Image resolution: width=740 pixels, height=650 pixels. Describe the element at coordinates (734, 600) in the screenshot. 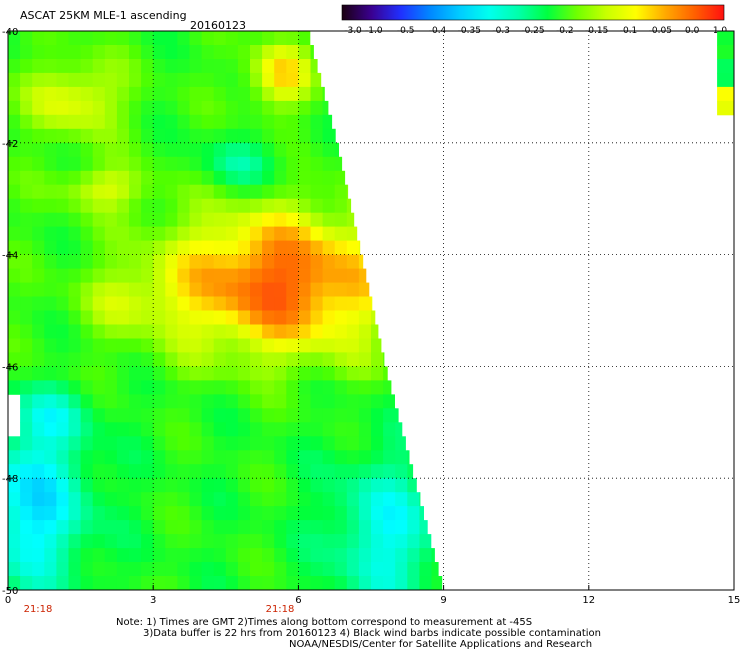

I see `x-tick-label: 15` at that location.